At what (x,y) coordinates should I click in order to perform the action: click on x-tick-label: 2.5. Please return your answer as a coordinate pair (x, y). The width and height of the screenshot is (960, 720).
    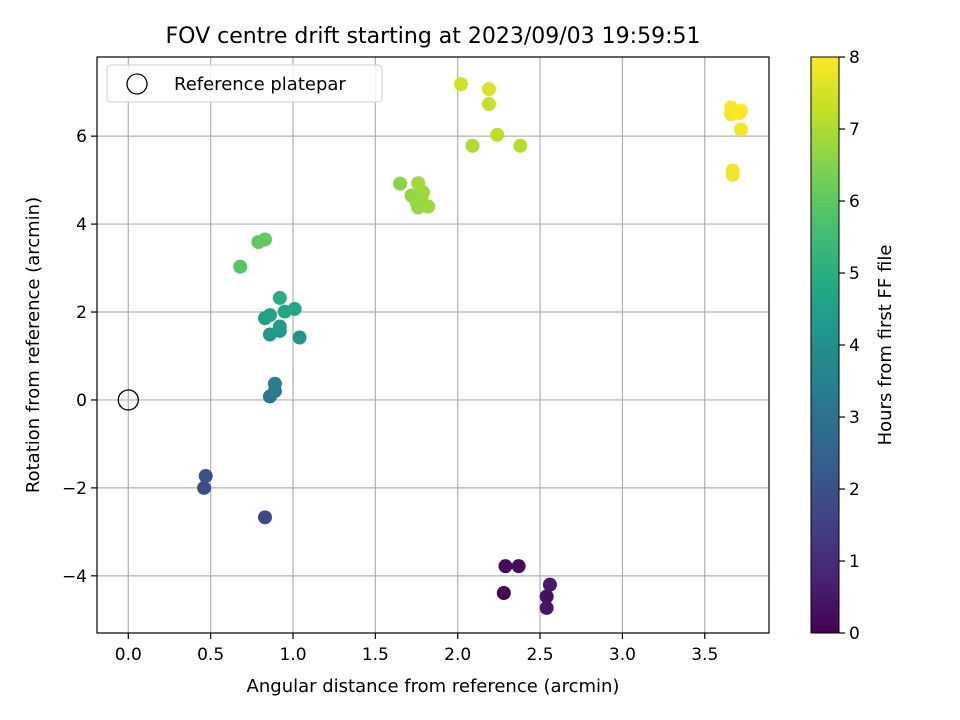
    Looking at the image, I should click on (540, 655).